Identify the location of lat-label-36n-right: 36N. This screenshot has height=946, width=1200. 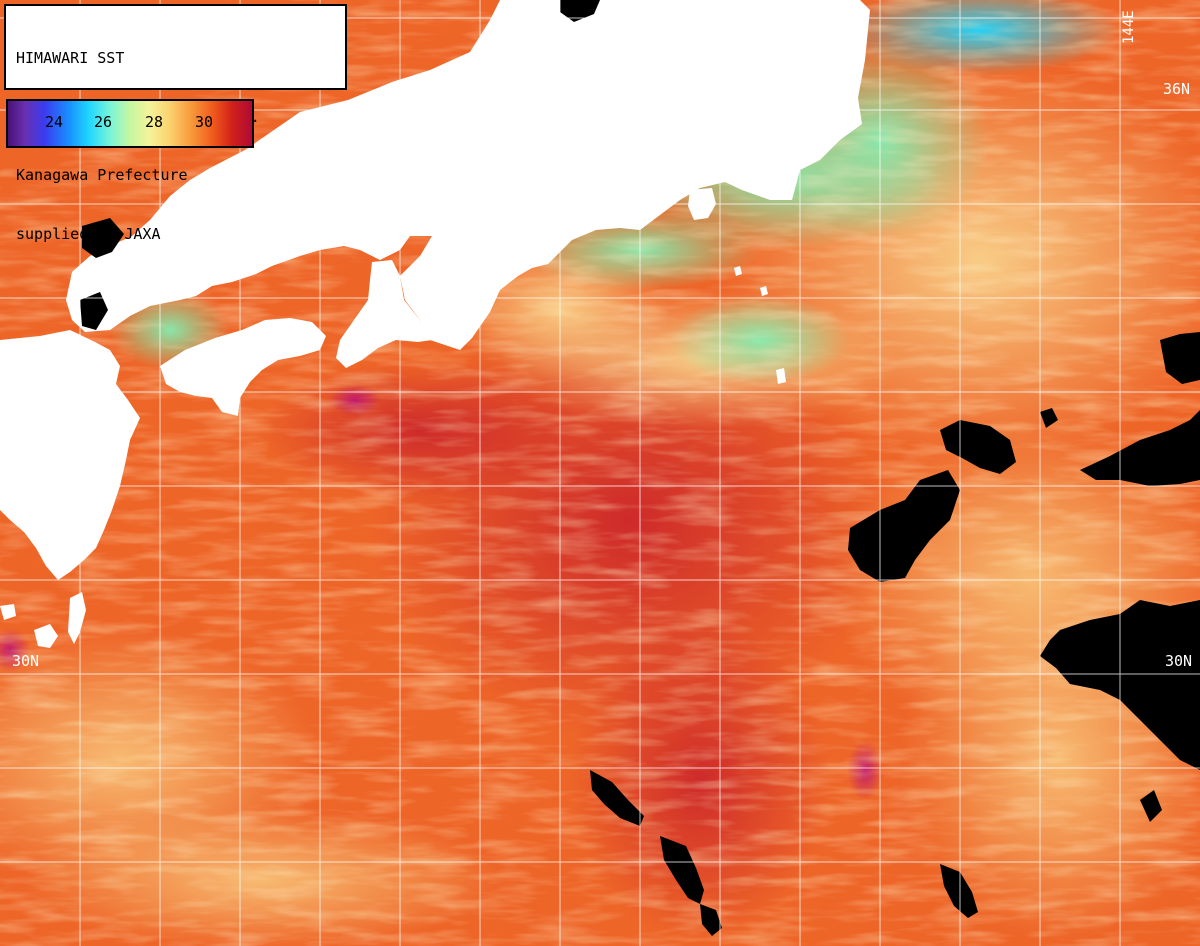
(1177, 89).